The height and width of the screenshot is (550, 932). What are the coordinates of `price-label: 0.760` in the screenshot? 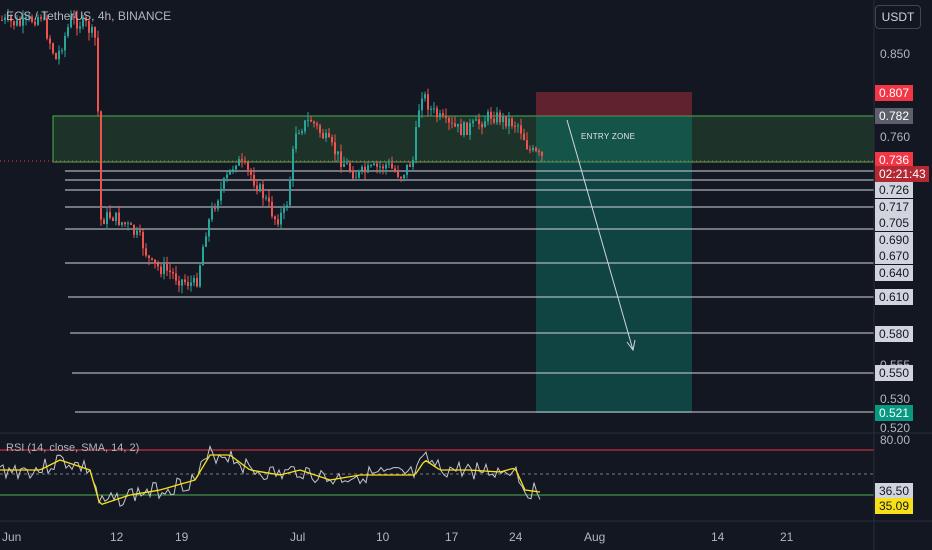 It's located at (895, 137).